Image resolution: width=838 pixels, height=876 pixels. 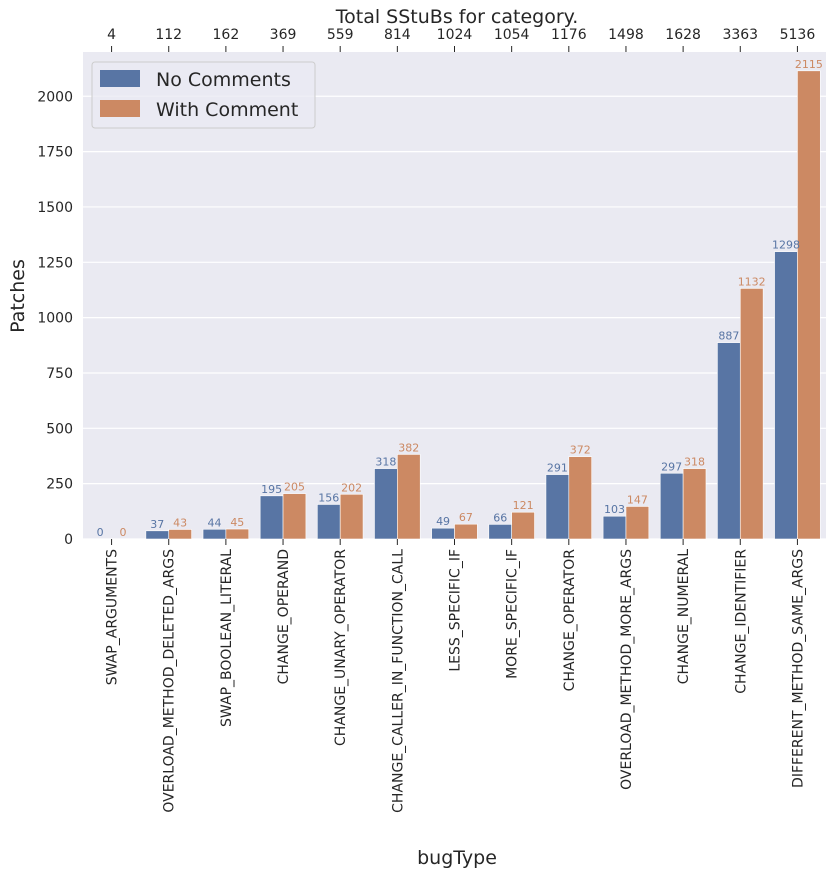 What do you see at coordinates (180, 522) in the screenshot?
I see `data-label-with-comment: 43` at bounding box center [180, 522].